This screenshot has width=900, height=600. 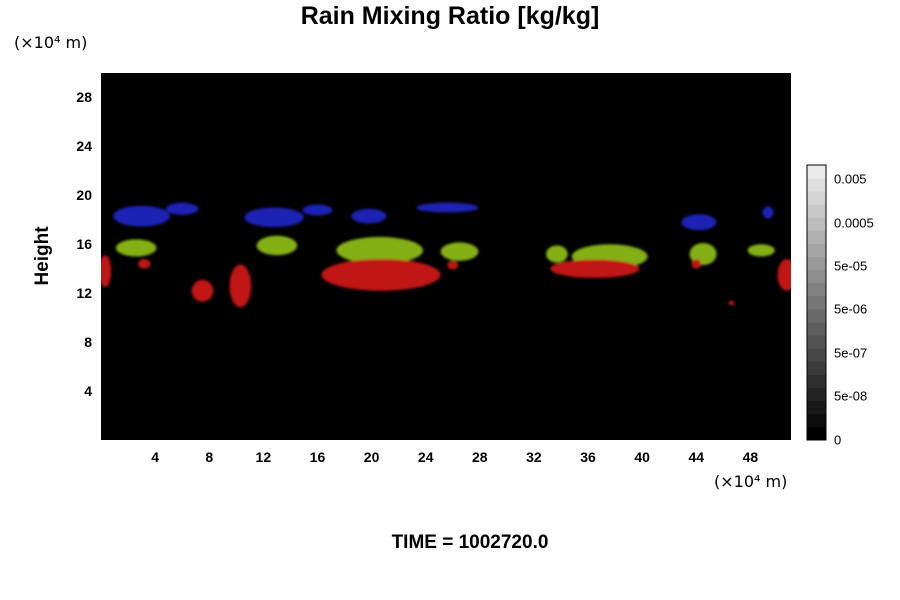 I want to click on colorbar-tick-label: 0.0005, so click(x=854, y=223).